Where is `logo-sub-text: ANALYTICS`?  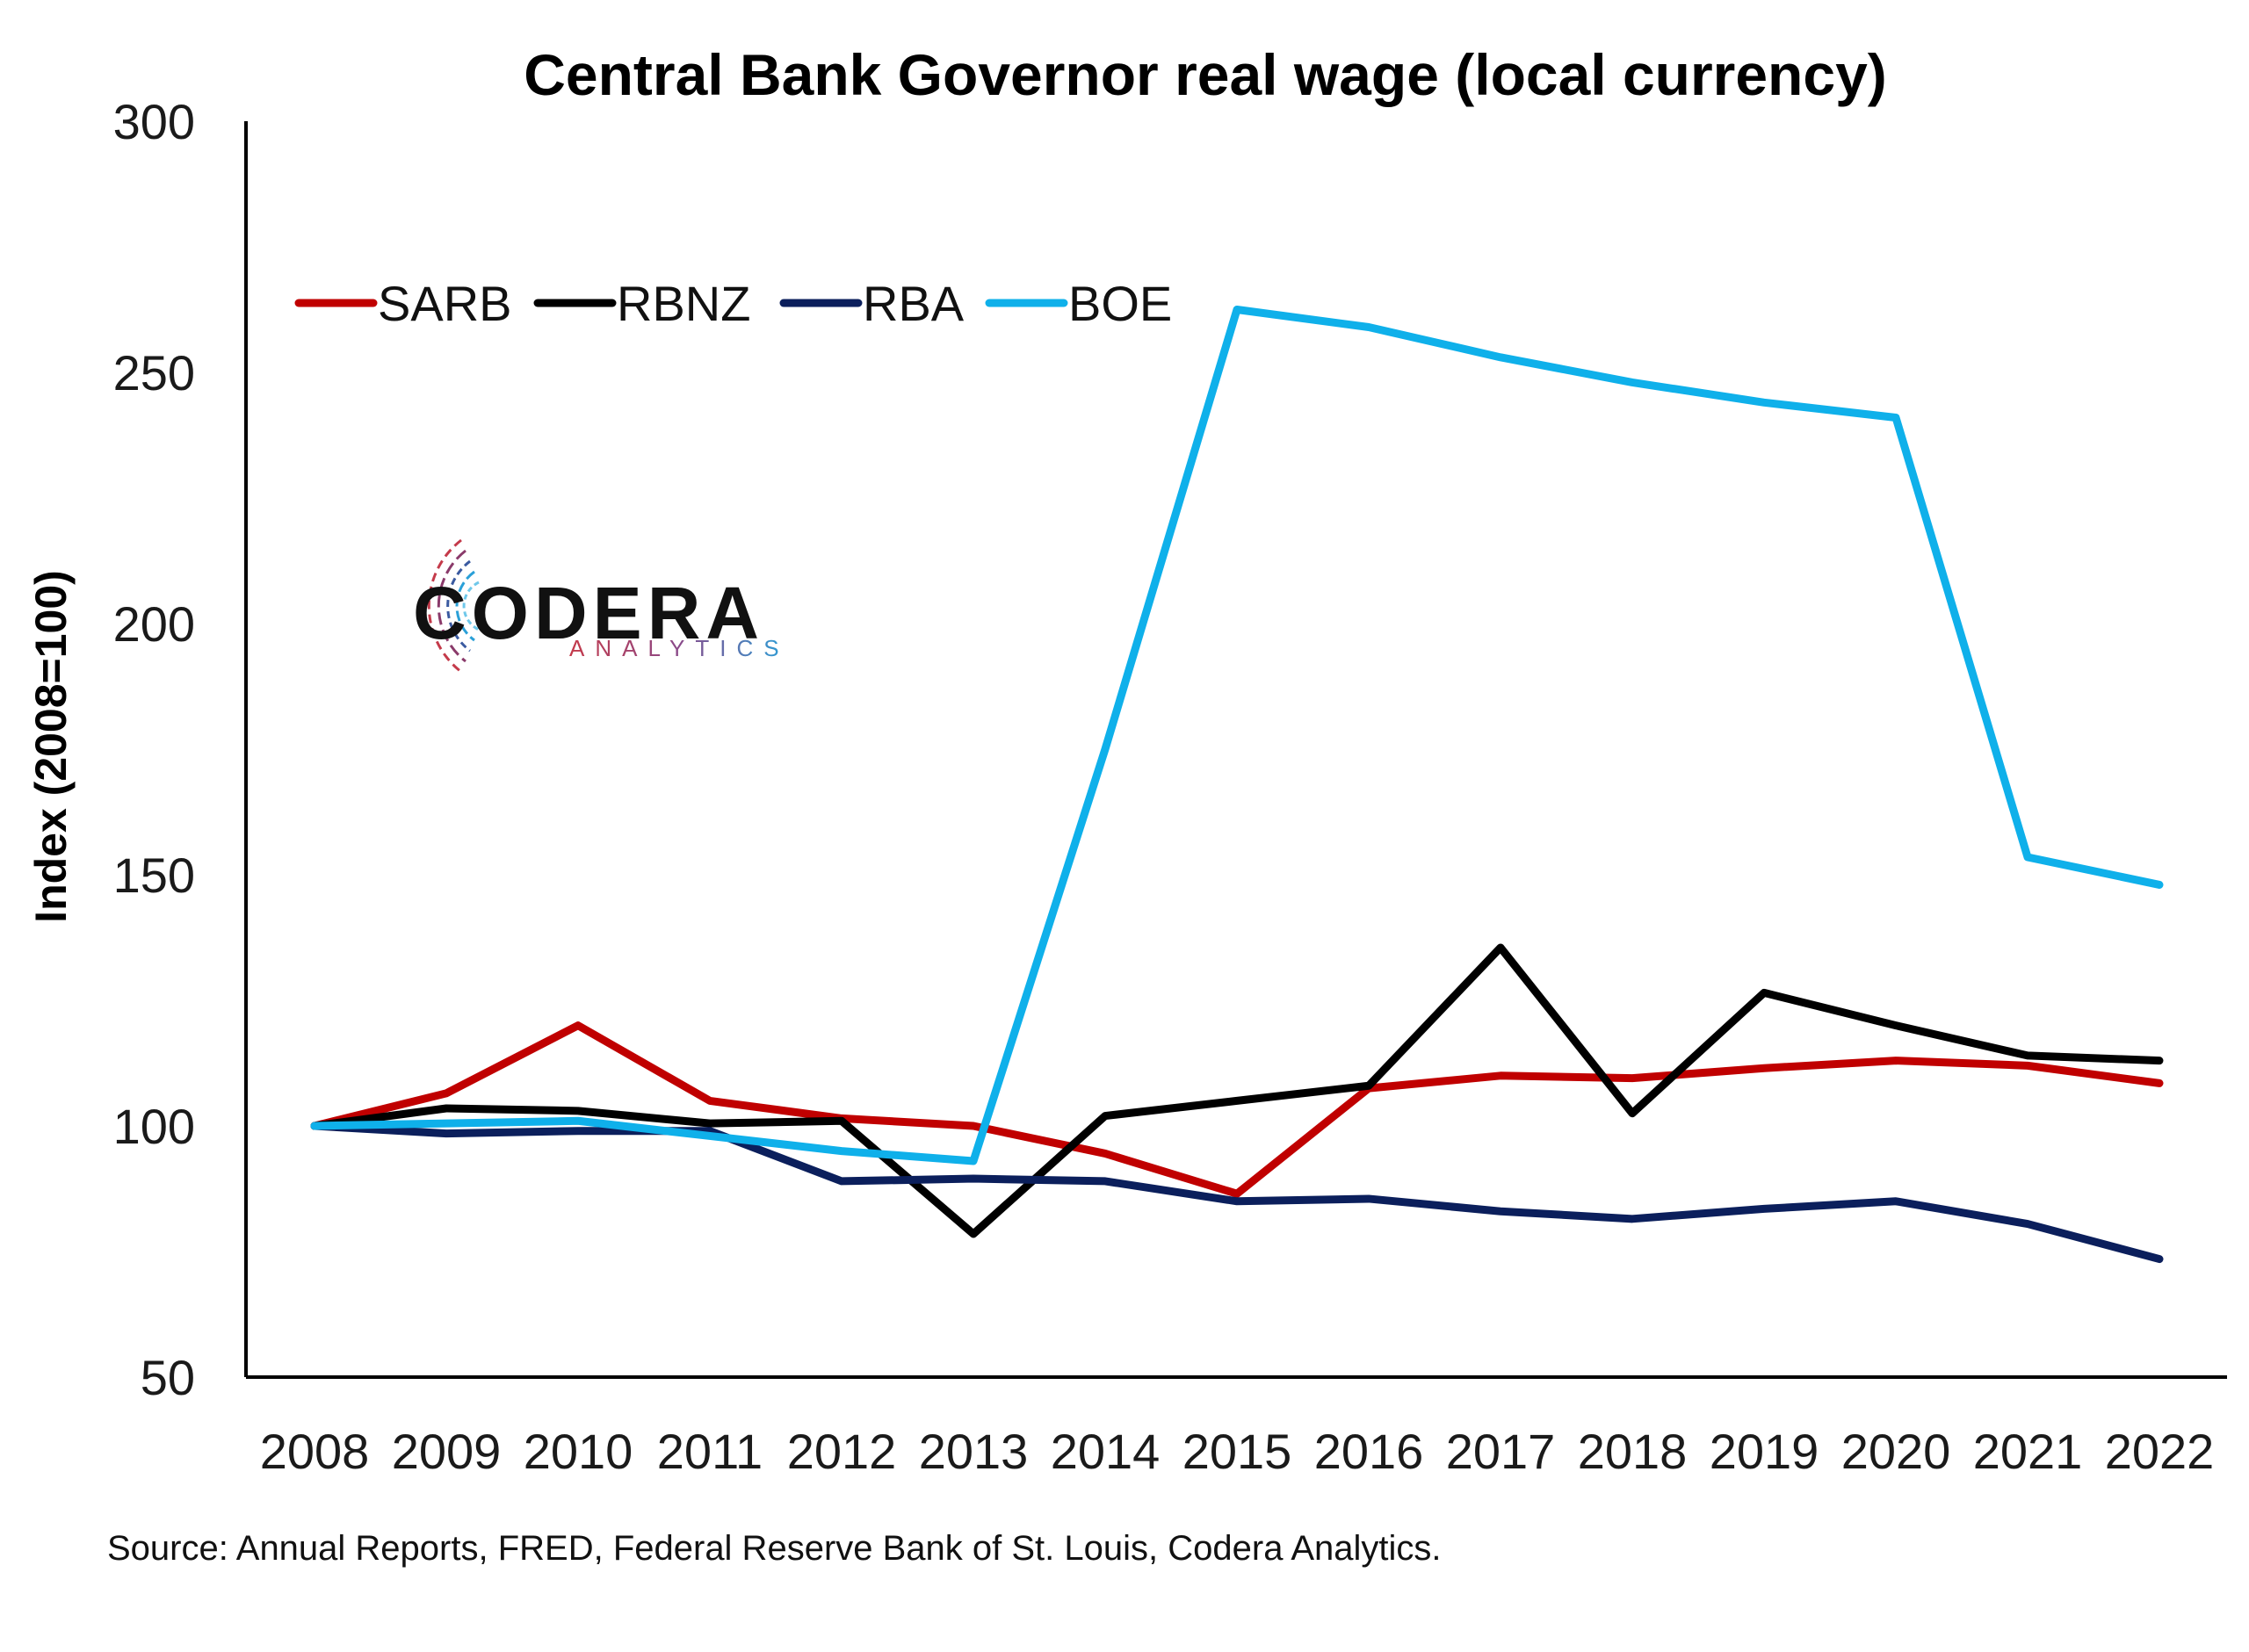 logo-sub-text: ANALYTICS is located at coordinates (679, 648).